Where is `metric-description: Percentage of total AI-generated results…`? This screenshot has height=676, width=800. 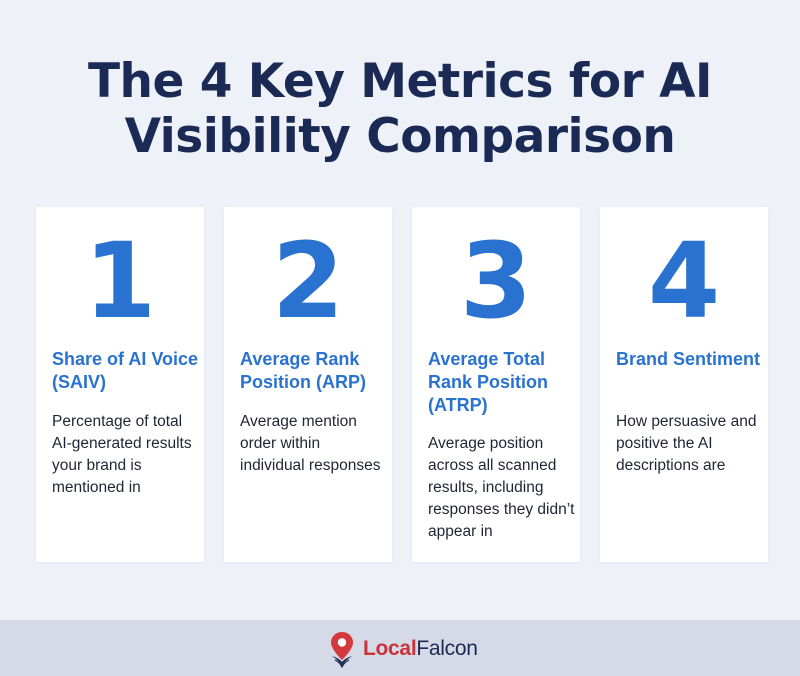
metric-description: Percentage of total AI-generated results… is located at coordinates (122, 454).